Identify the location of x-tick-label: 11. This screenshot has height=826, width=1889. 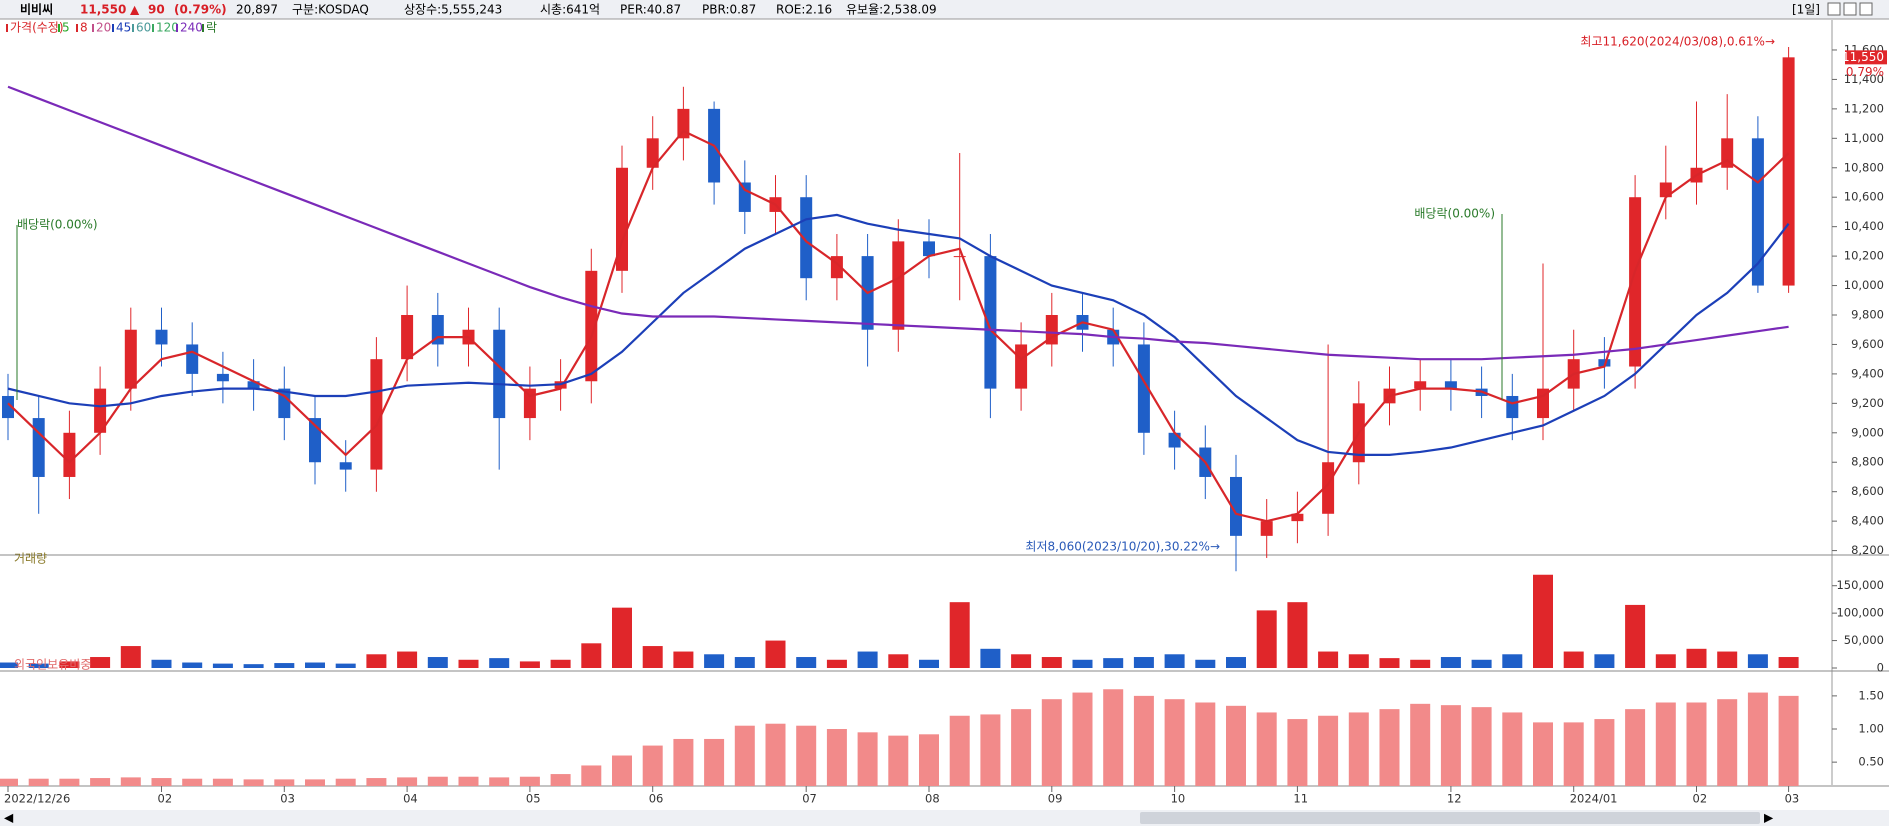
(1300, 799).